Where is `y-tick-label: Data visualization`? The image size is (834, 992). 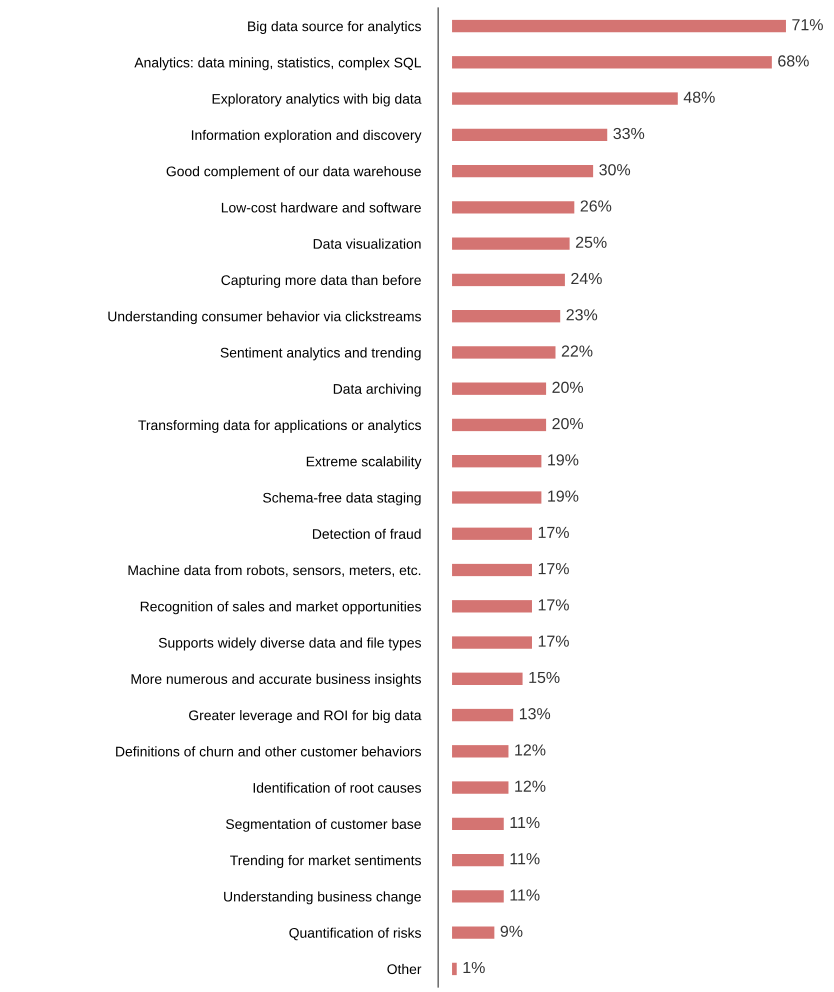
y-tick-label: Data visualization is located at coordinates (367, 243).